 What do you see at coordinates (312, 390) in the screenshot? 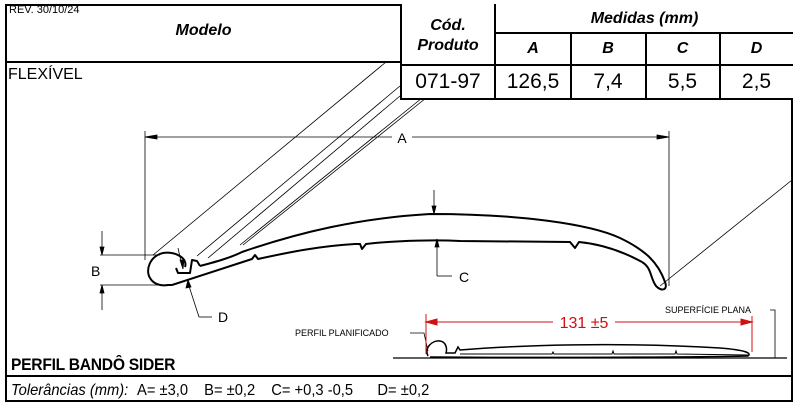
I see `tolerance-c: C= +0,3 -0,5` at bounding box center [312, 390].